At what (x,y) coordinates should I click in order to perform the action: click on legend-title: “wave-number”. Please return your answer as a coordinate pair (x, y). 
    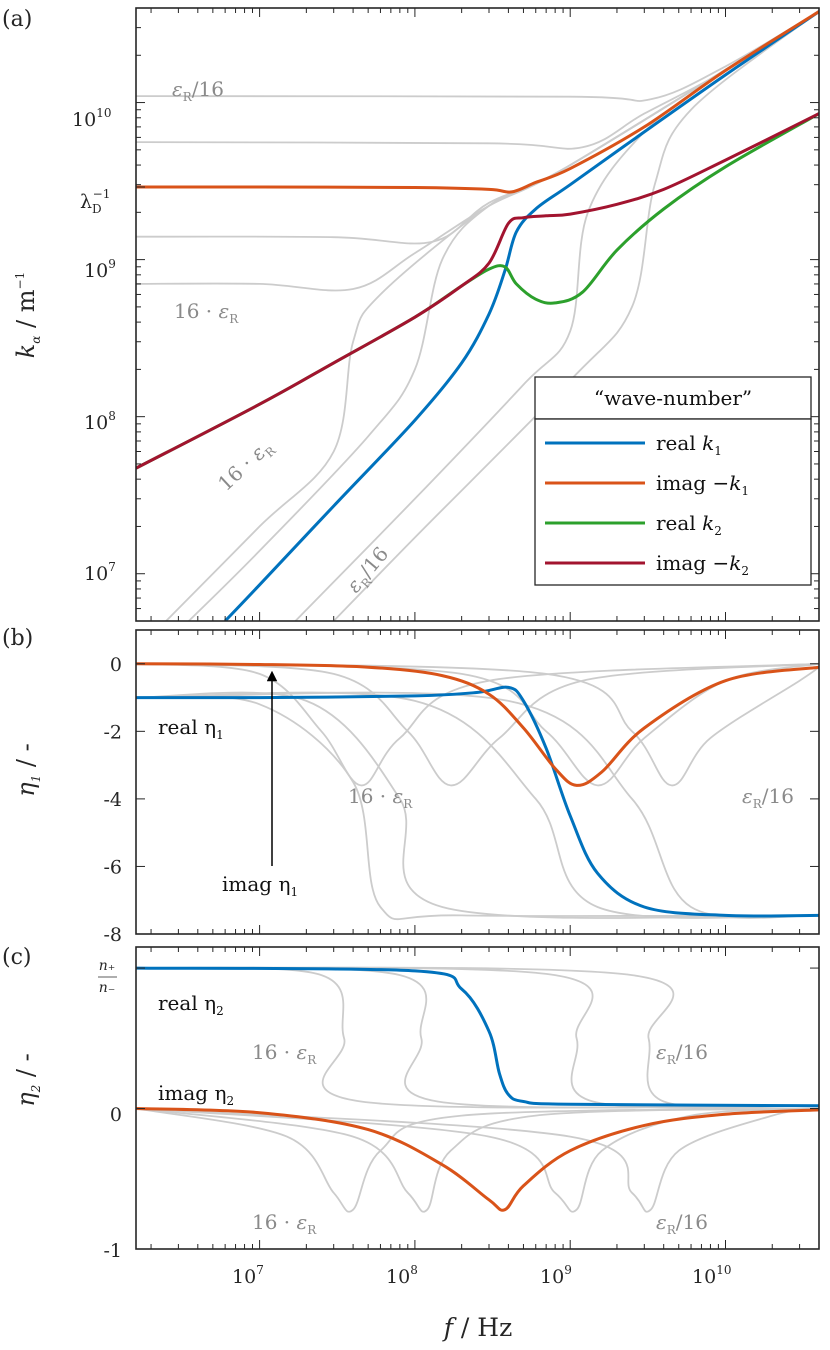
    Looking at the image, I should click on (673, 398).